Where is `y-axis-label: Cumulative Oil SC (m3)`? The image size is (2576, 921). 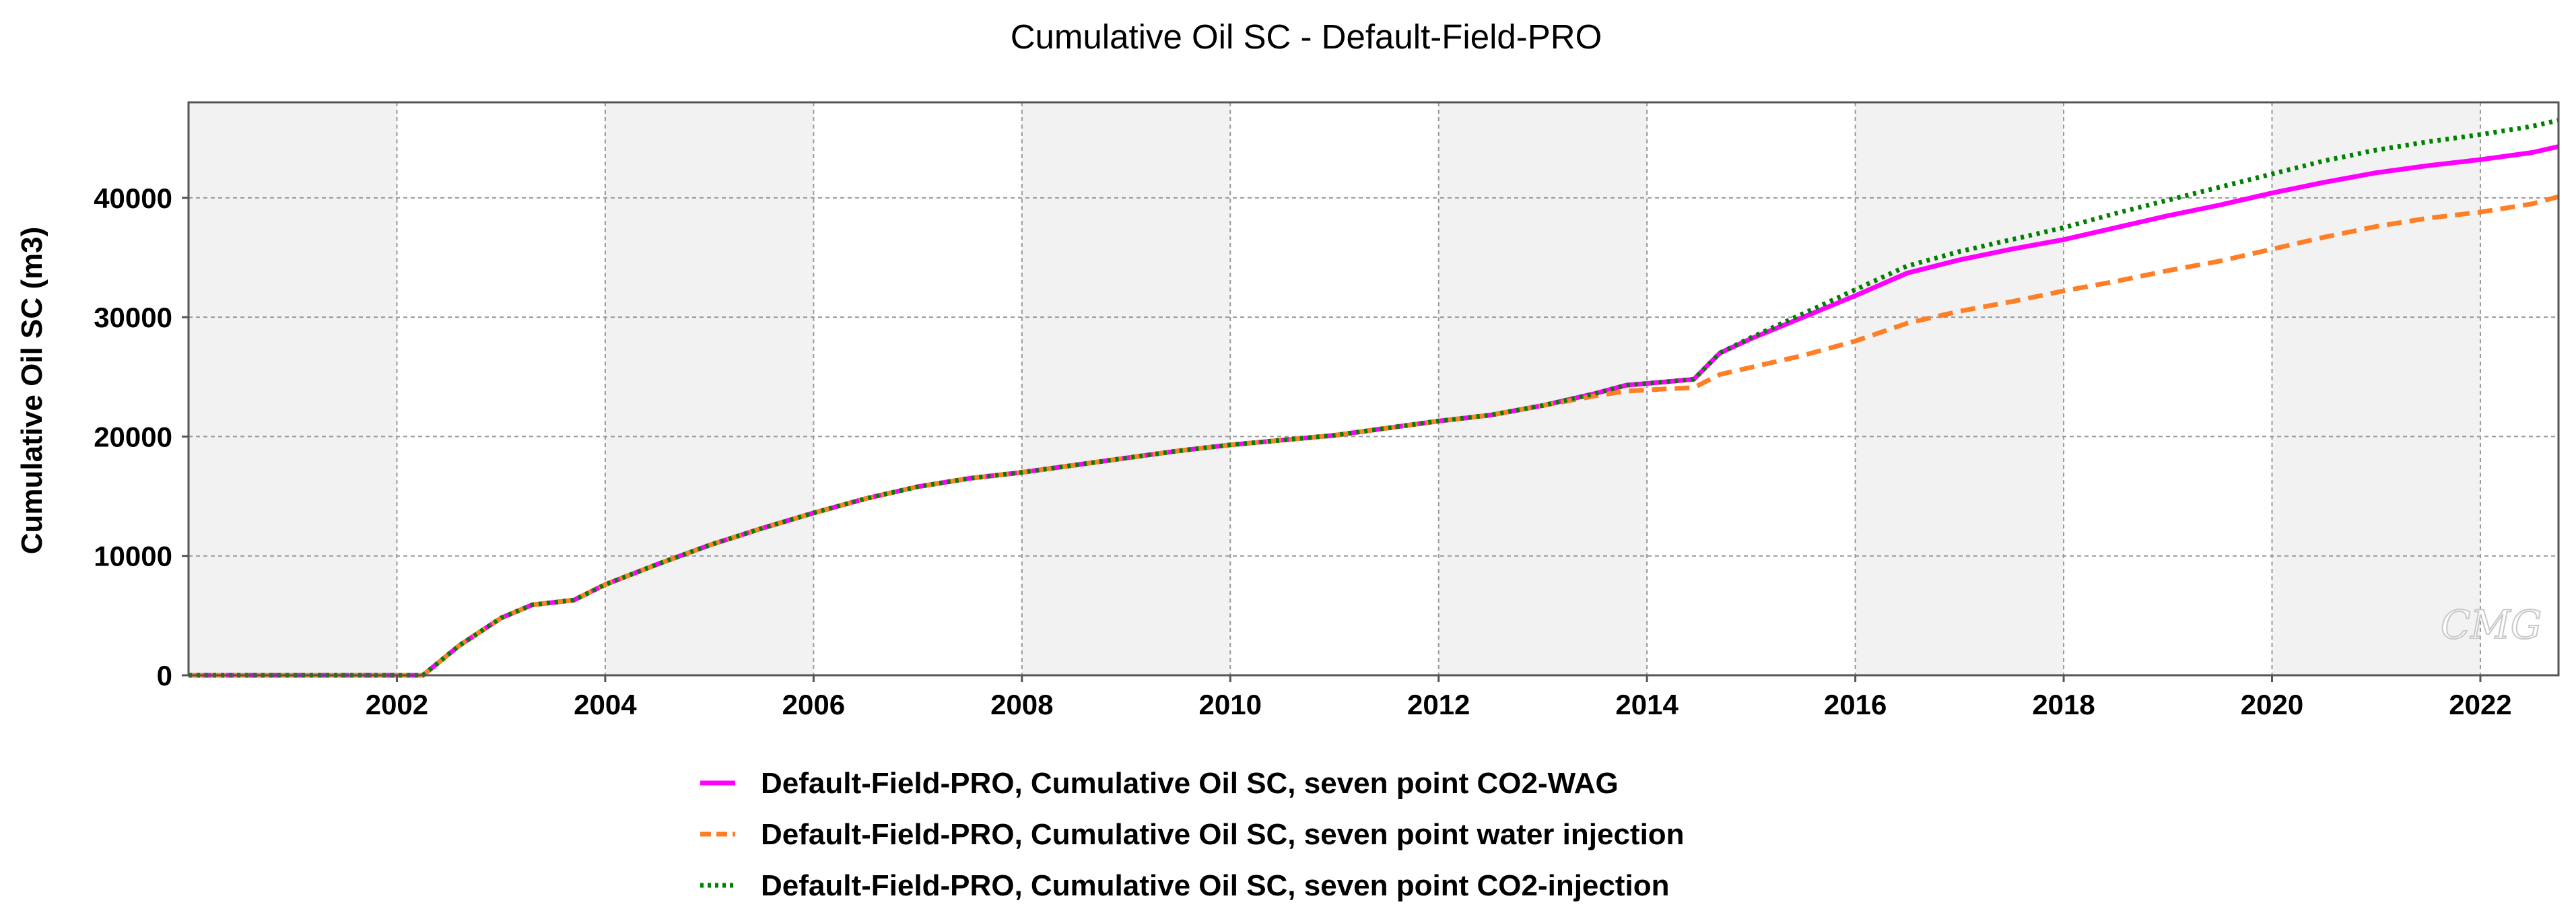
y-axis-label: Cumulative Oil SC (m3) is located at coordinates (32, 391).